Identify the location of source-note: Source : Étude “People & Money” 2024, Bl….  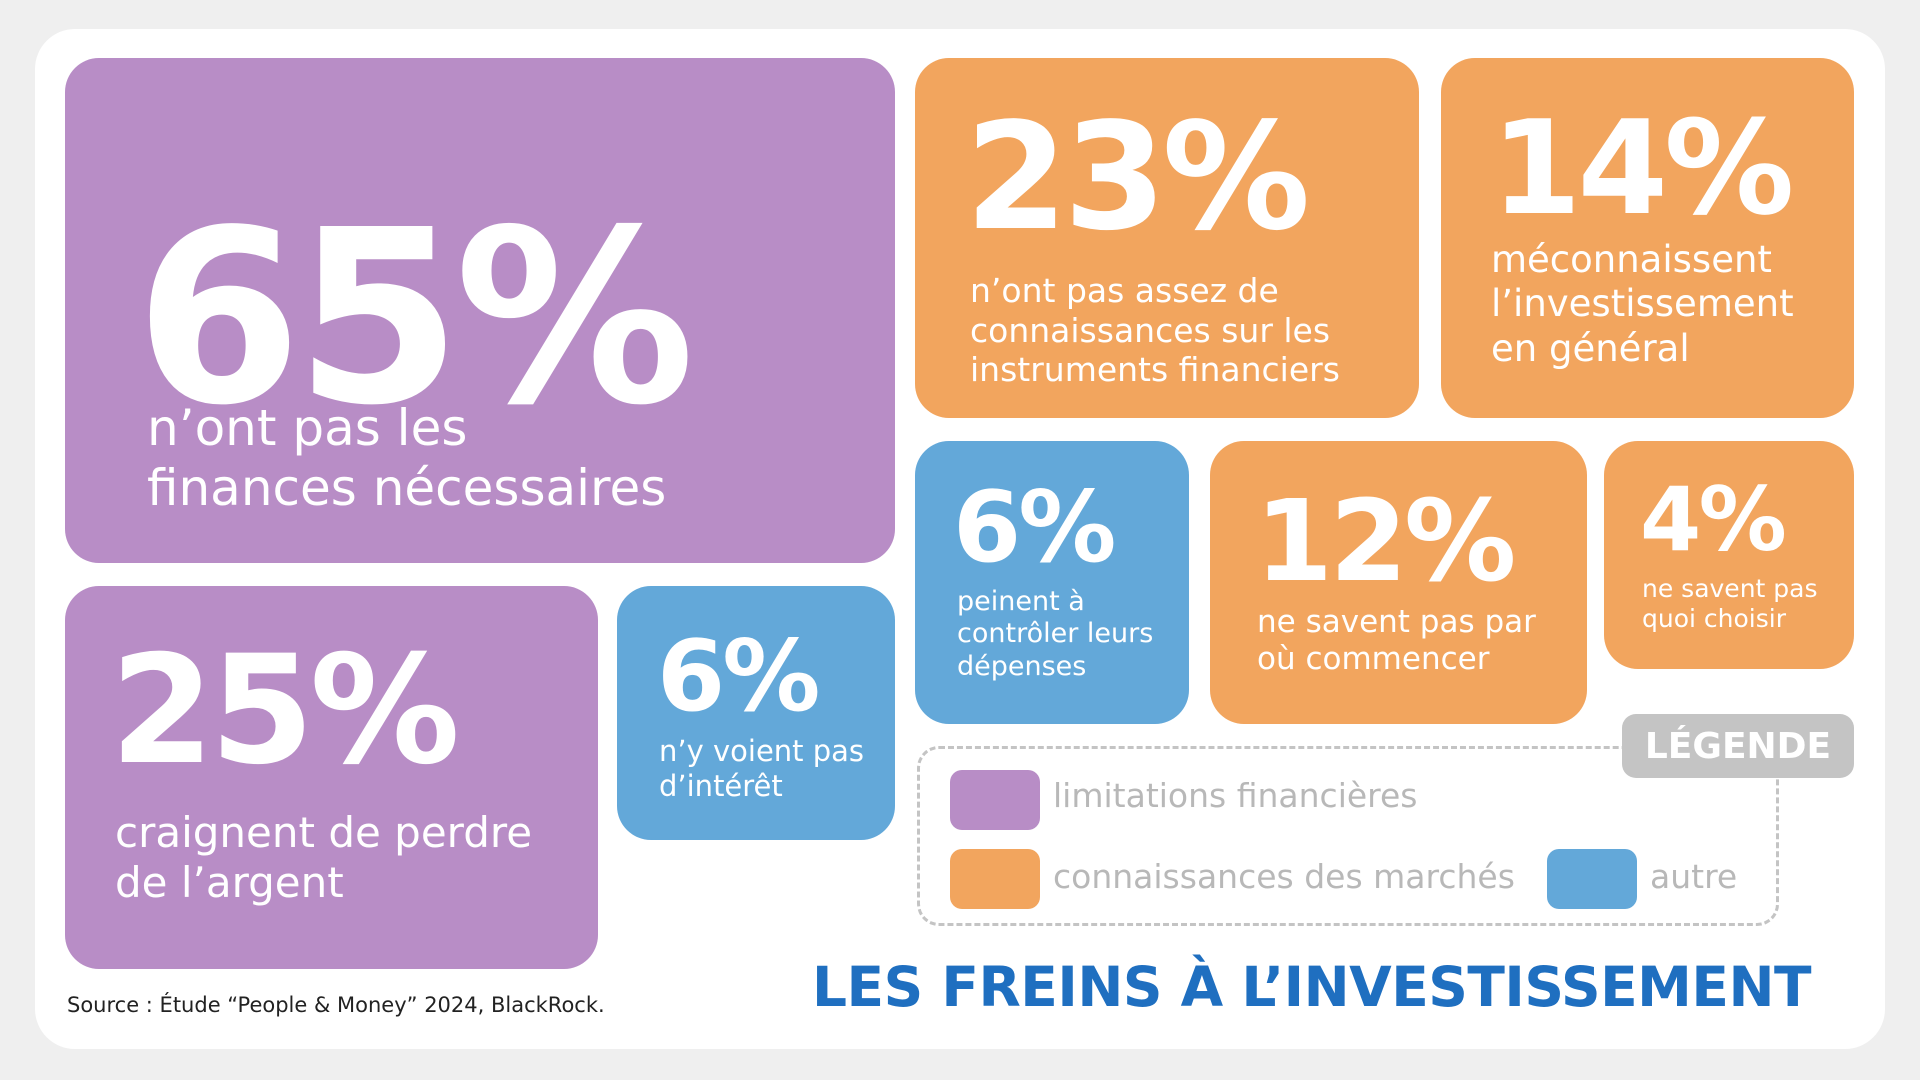
(336, 1005).